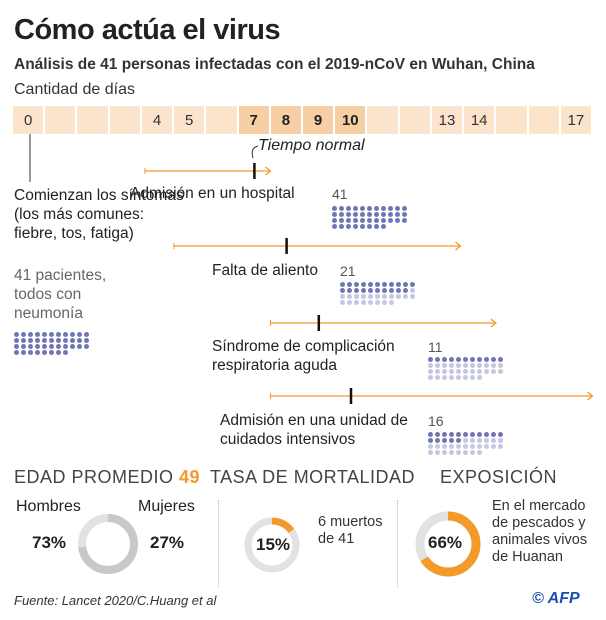  What do you see at coordinates (313, 477) in the screenshot?
I see `mortality-section-title: TASA DE MORTALIDAD` at bounding box center [313, 477].